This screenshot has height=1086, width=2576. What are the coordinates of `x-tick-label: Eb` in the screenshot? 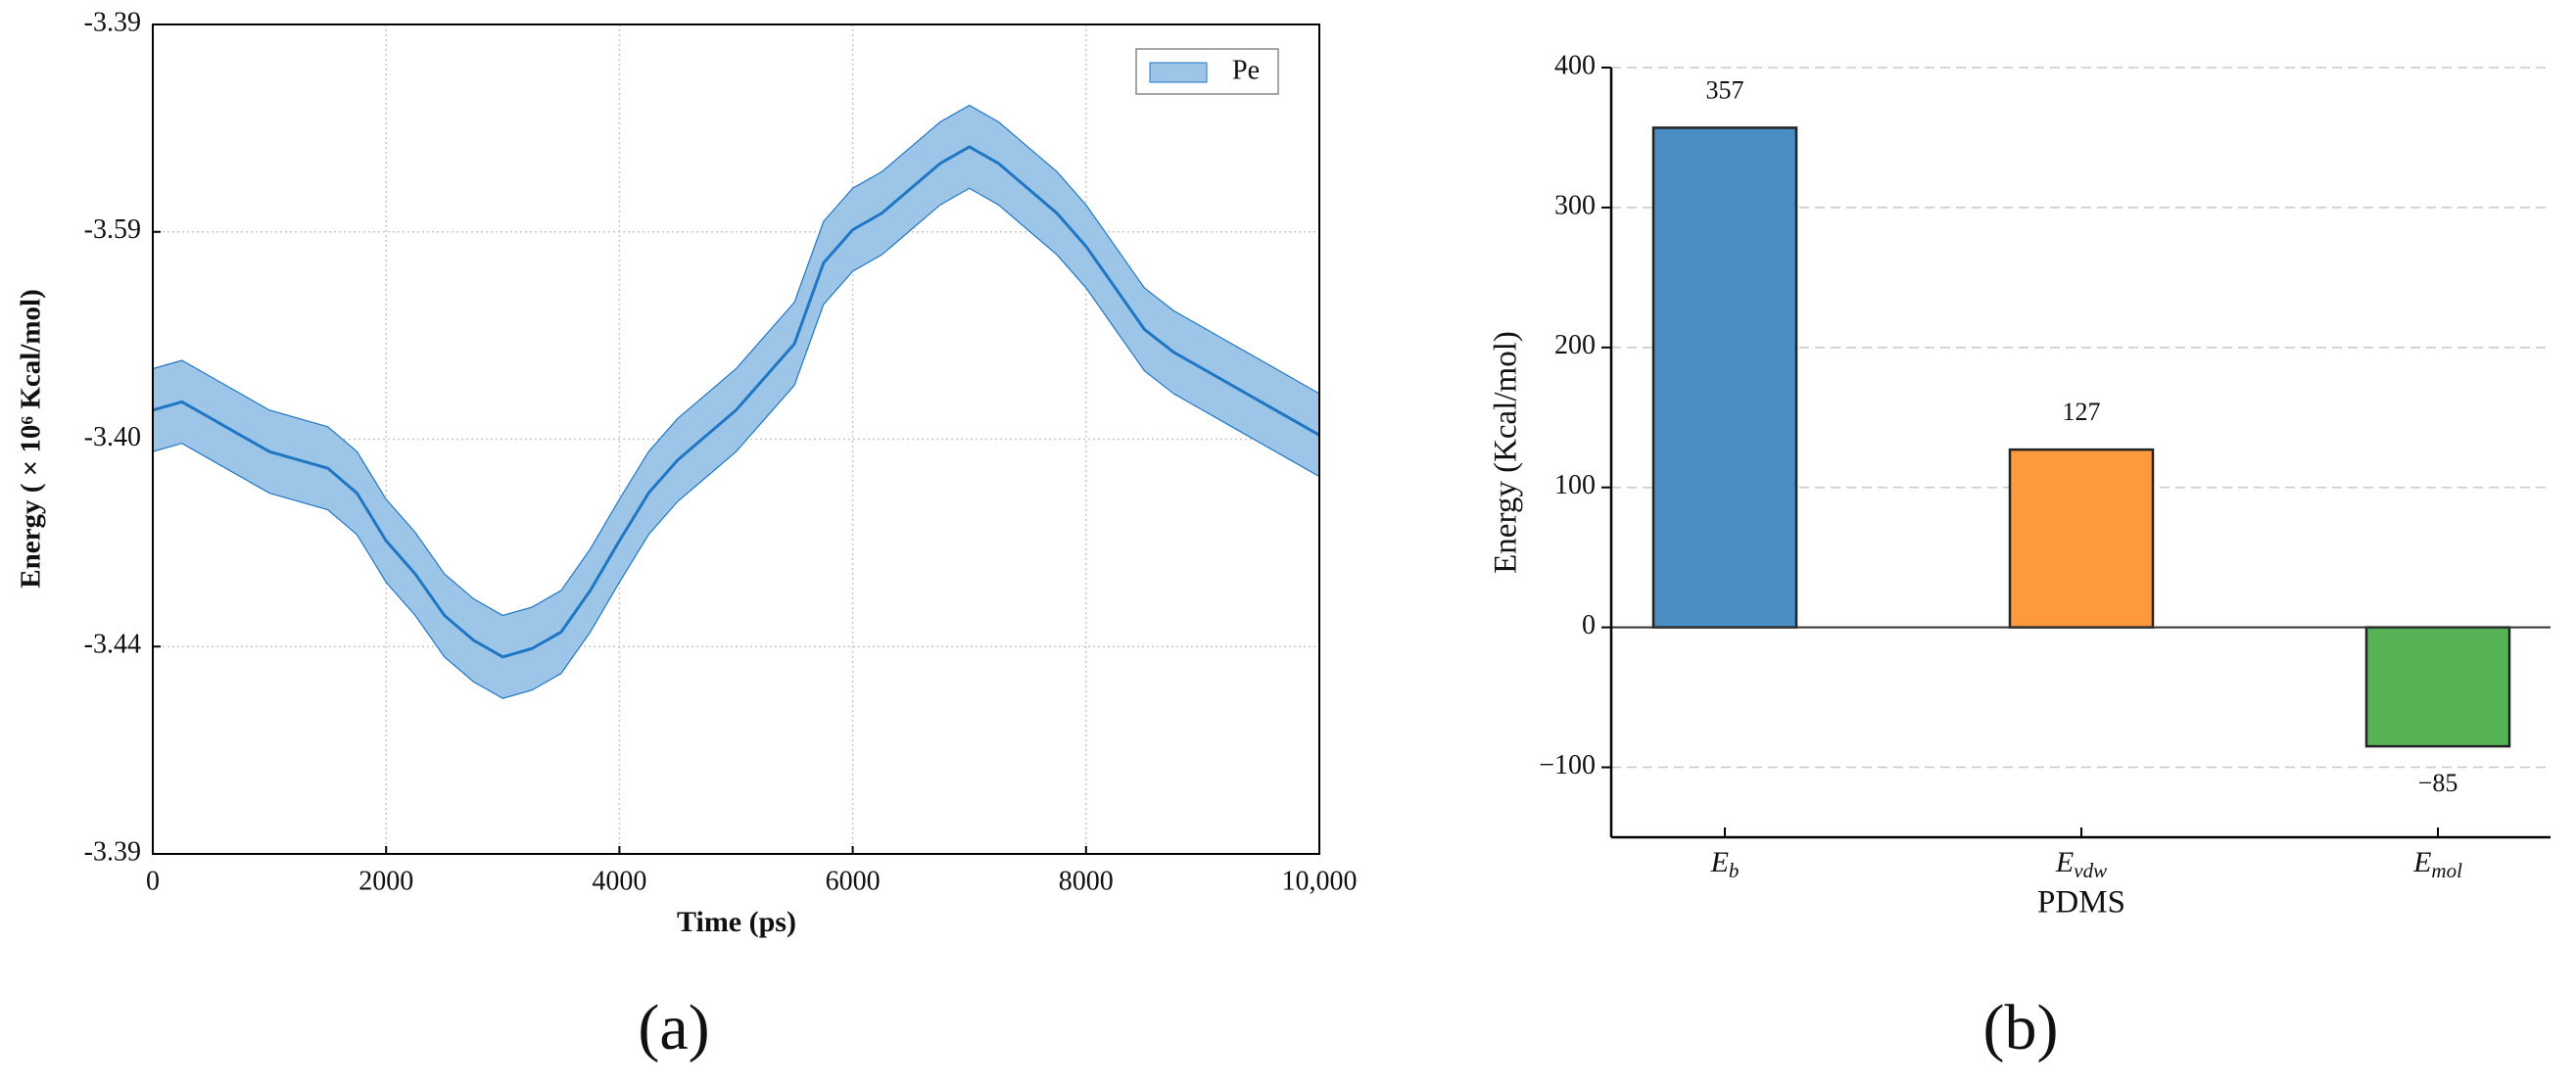 It's located at (1725, 864).